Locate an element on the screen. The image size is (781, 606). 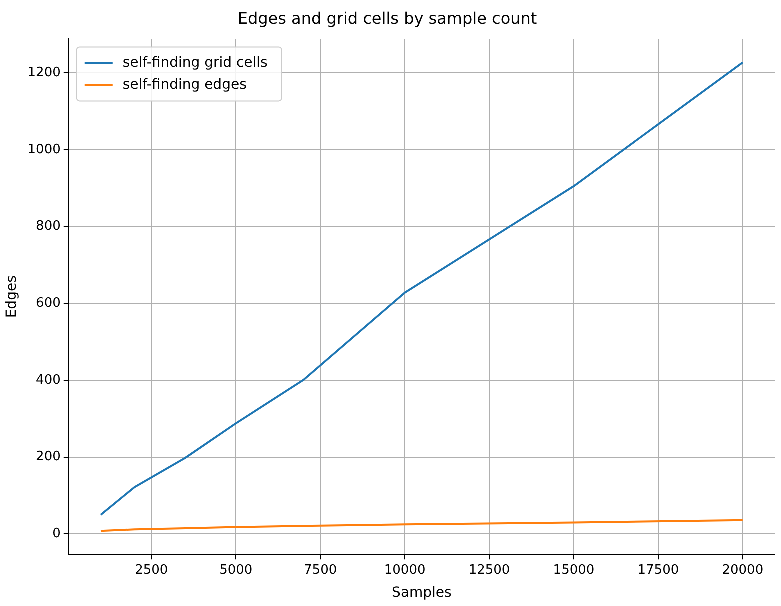
x-tick-label: 10000 is located at coordinates (405, 570).